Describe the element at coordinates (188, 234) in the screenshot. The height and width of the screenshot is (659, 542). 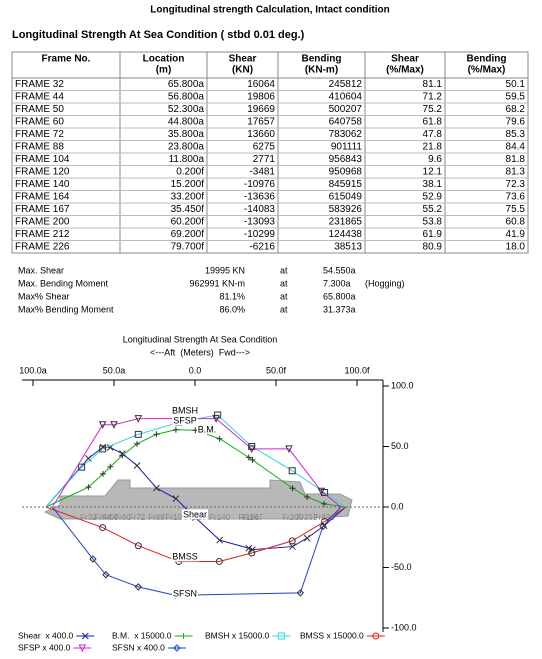
I see `table-cell: 69.200f` at that location.